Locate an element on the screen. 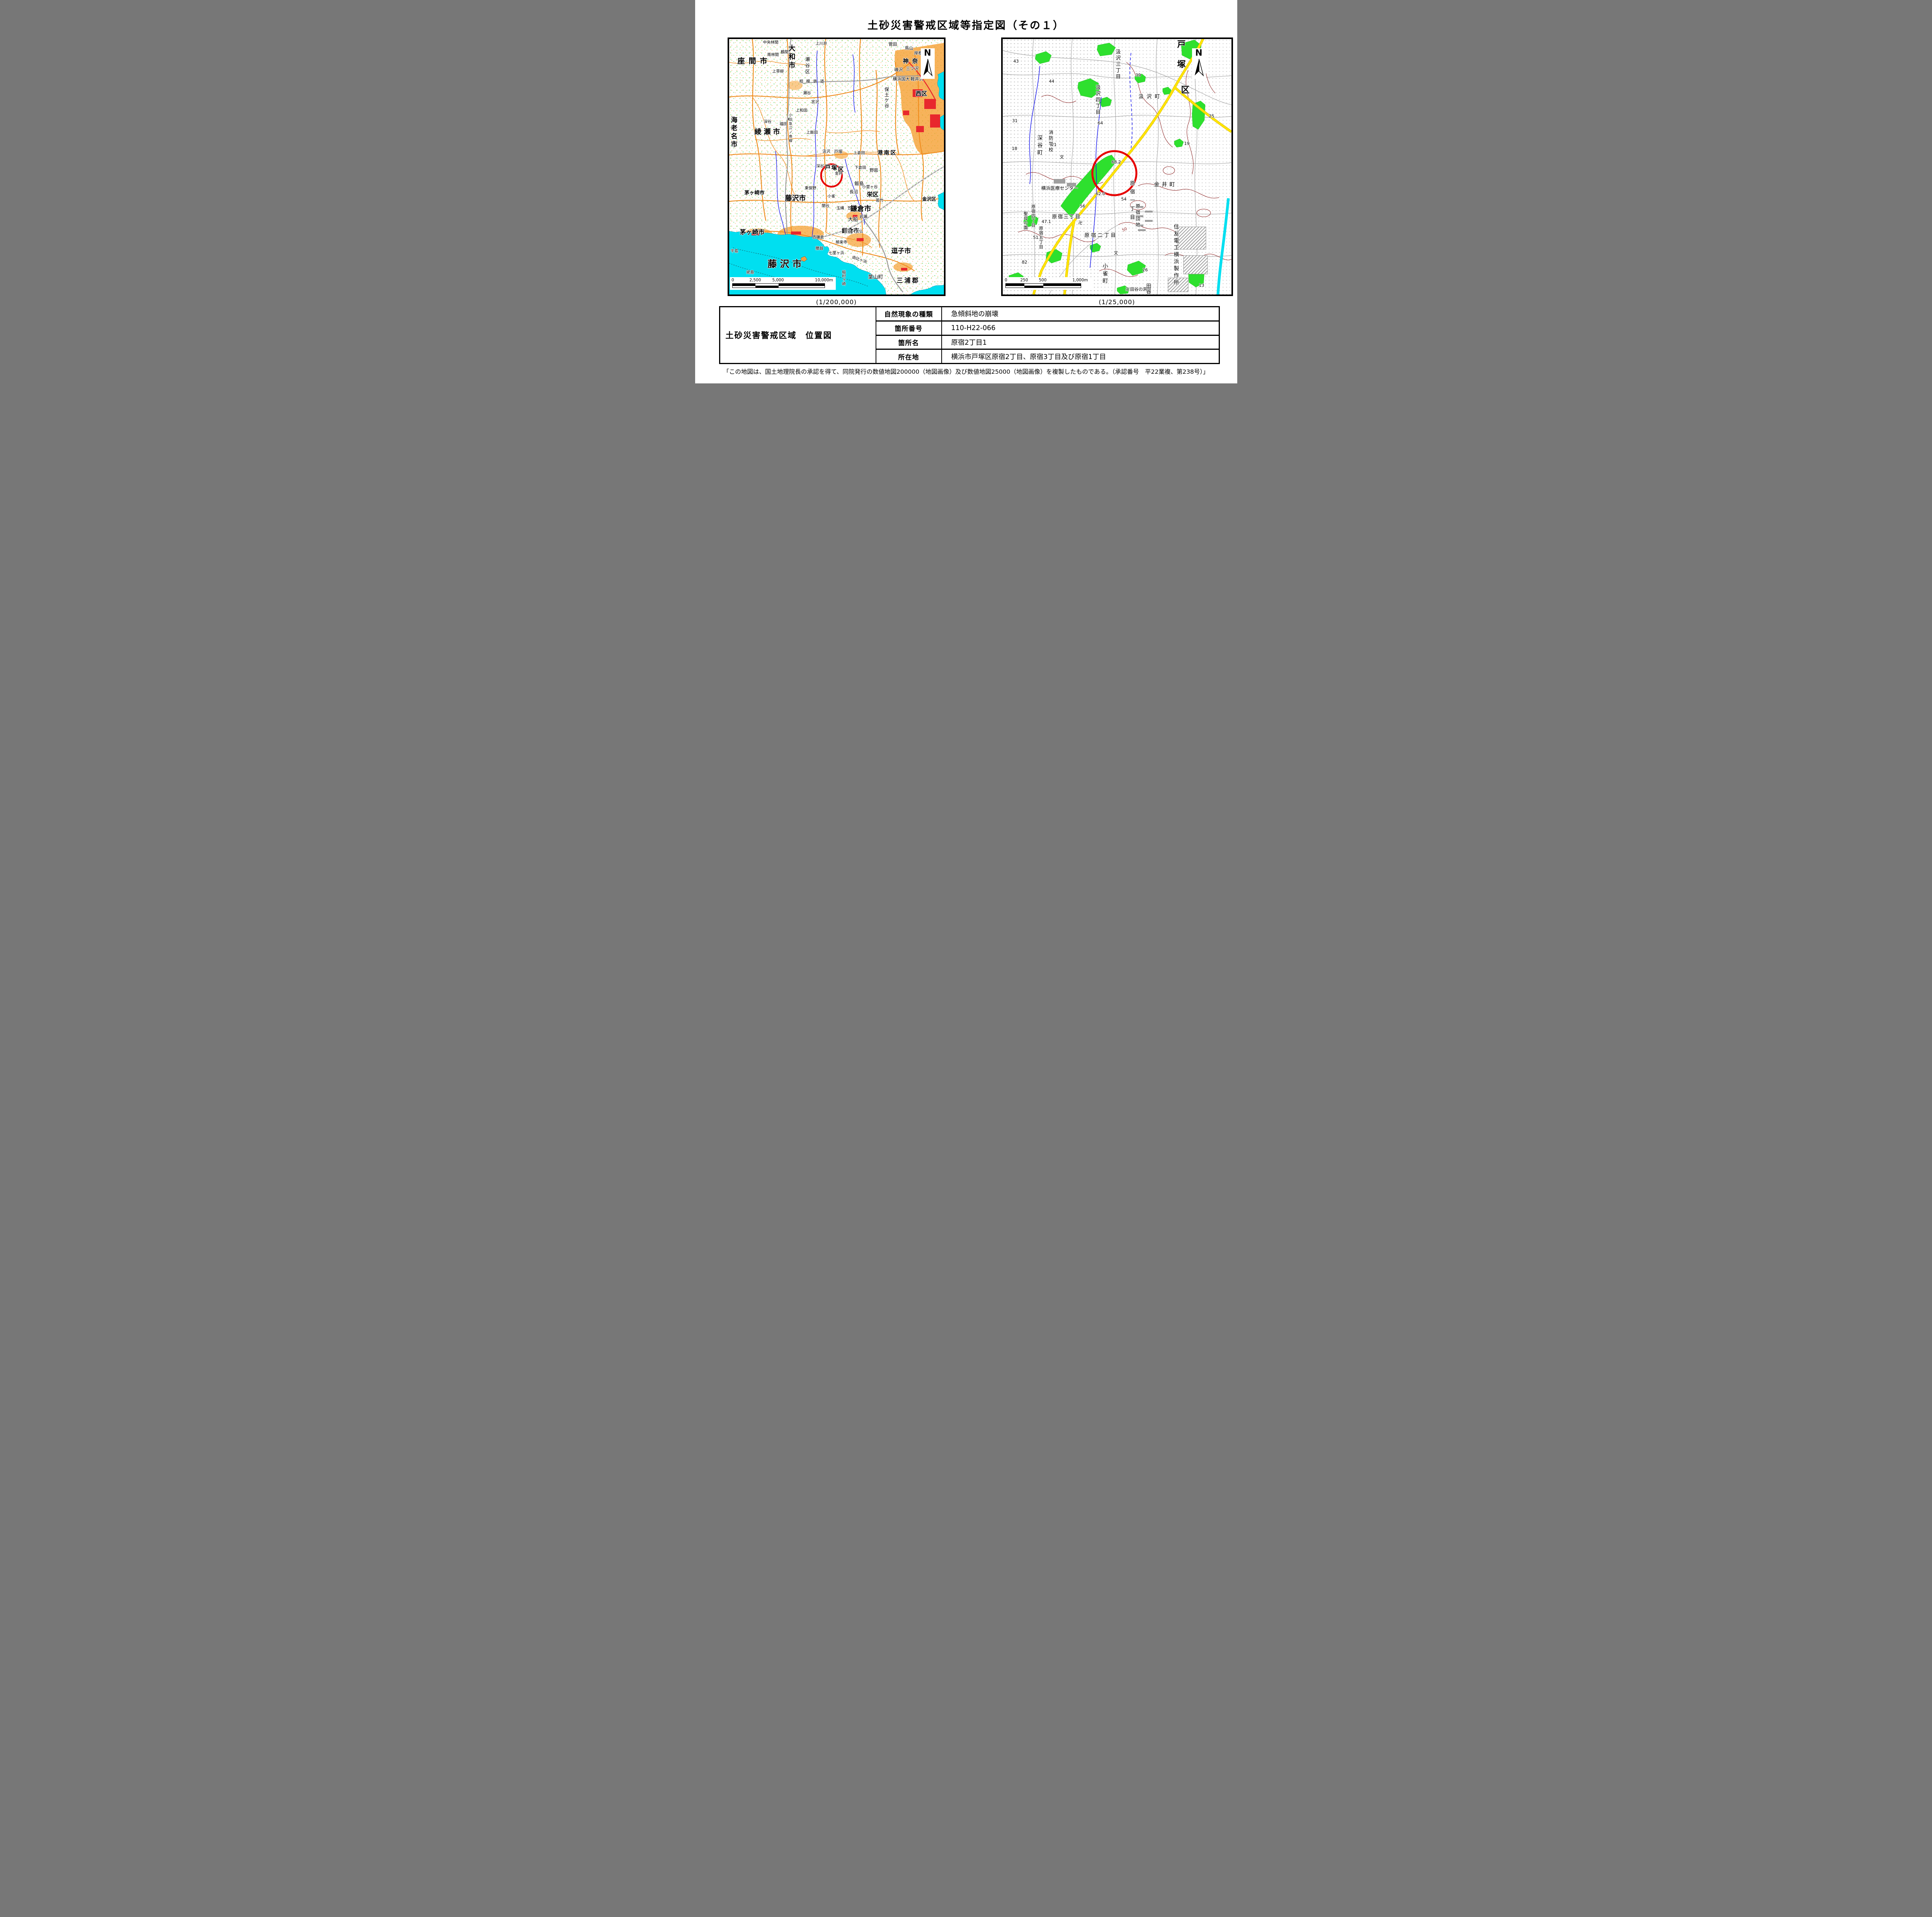  map-label: 25 is located at coordinates (1212, 116).